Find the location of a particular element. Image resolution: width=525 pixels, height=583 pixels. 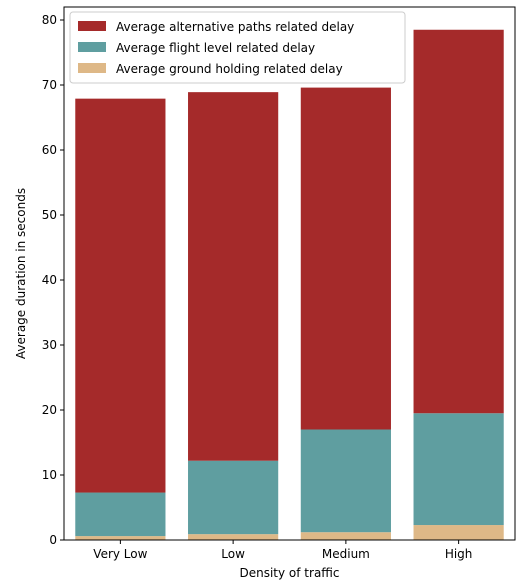

y-tick-label: 10 is located at coordinates (49, 475).